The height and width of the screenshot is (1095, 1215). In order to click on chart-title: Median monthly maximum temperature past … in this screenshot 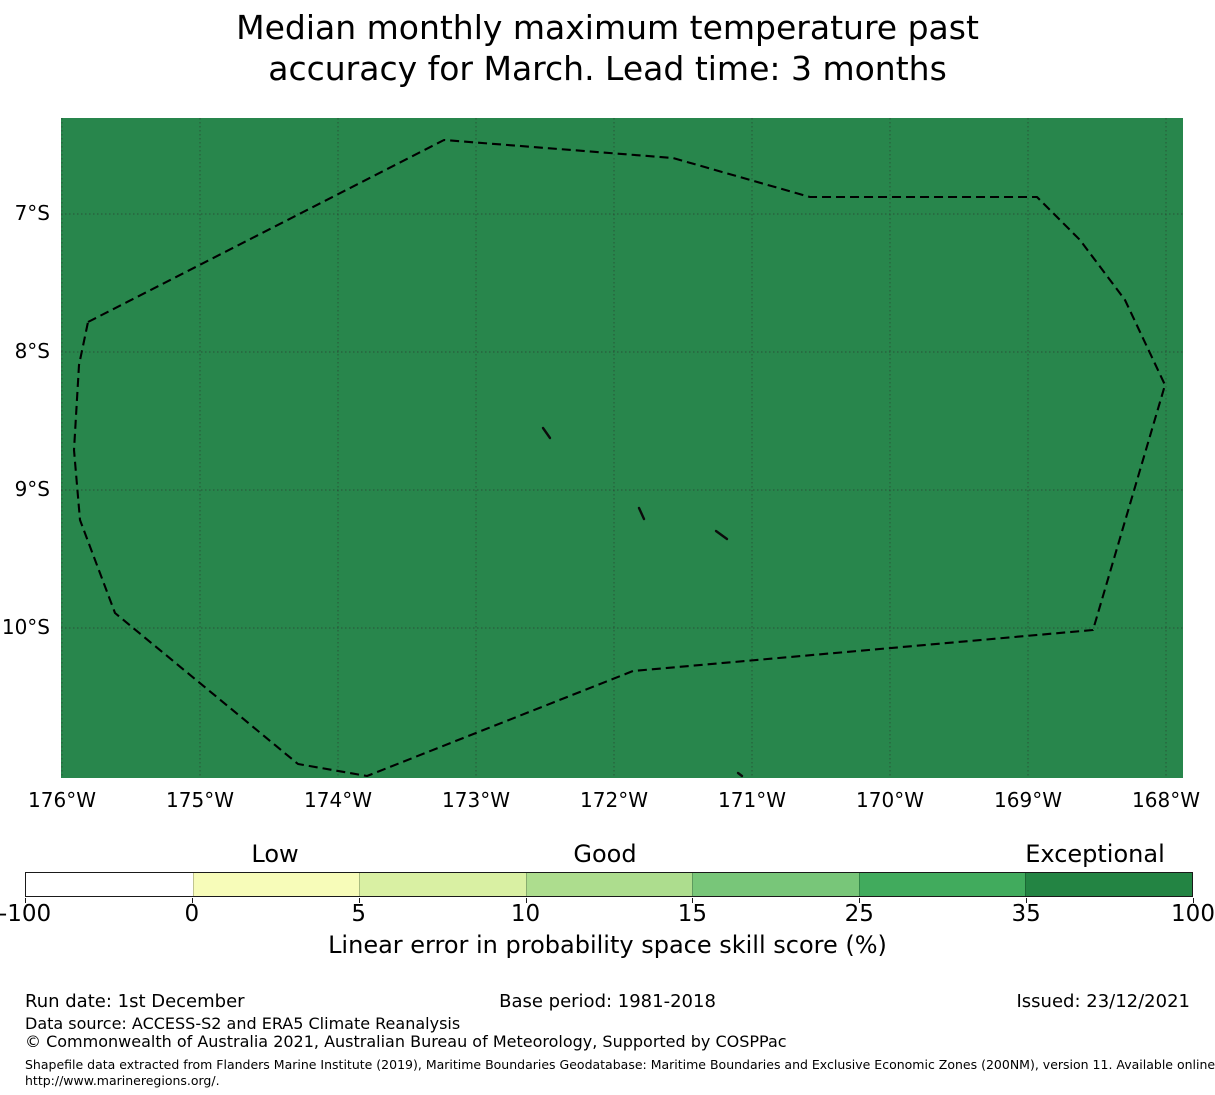, I will do `click(607, 48)`.